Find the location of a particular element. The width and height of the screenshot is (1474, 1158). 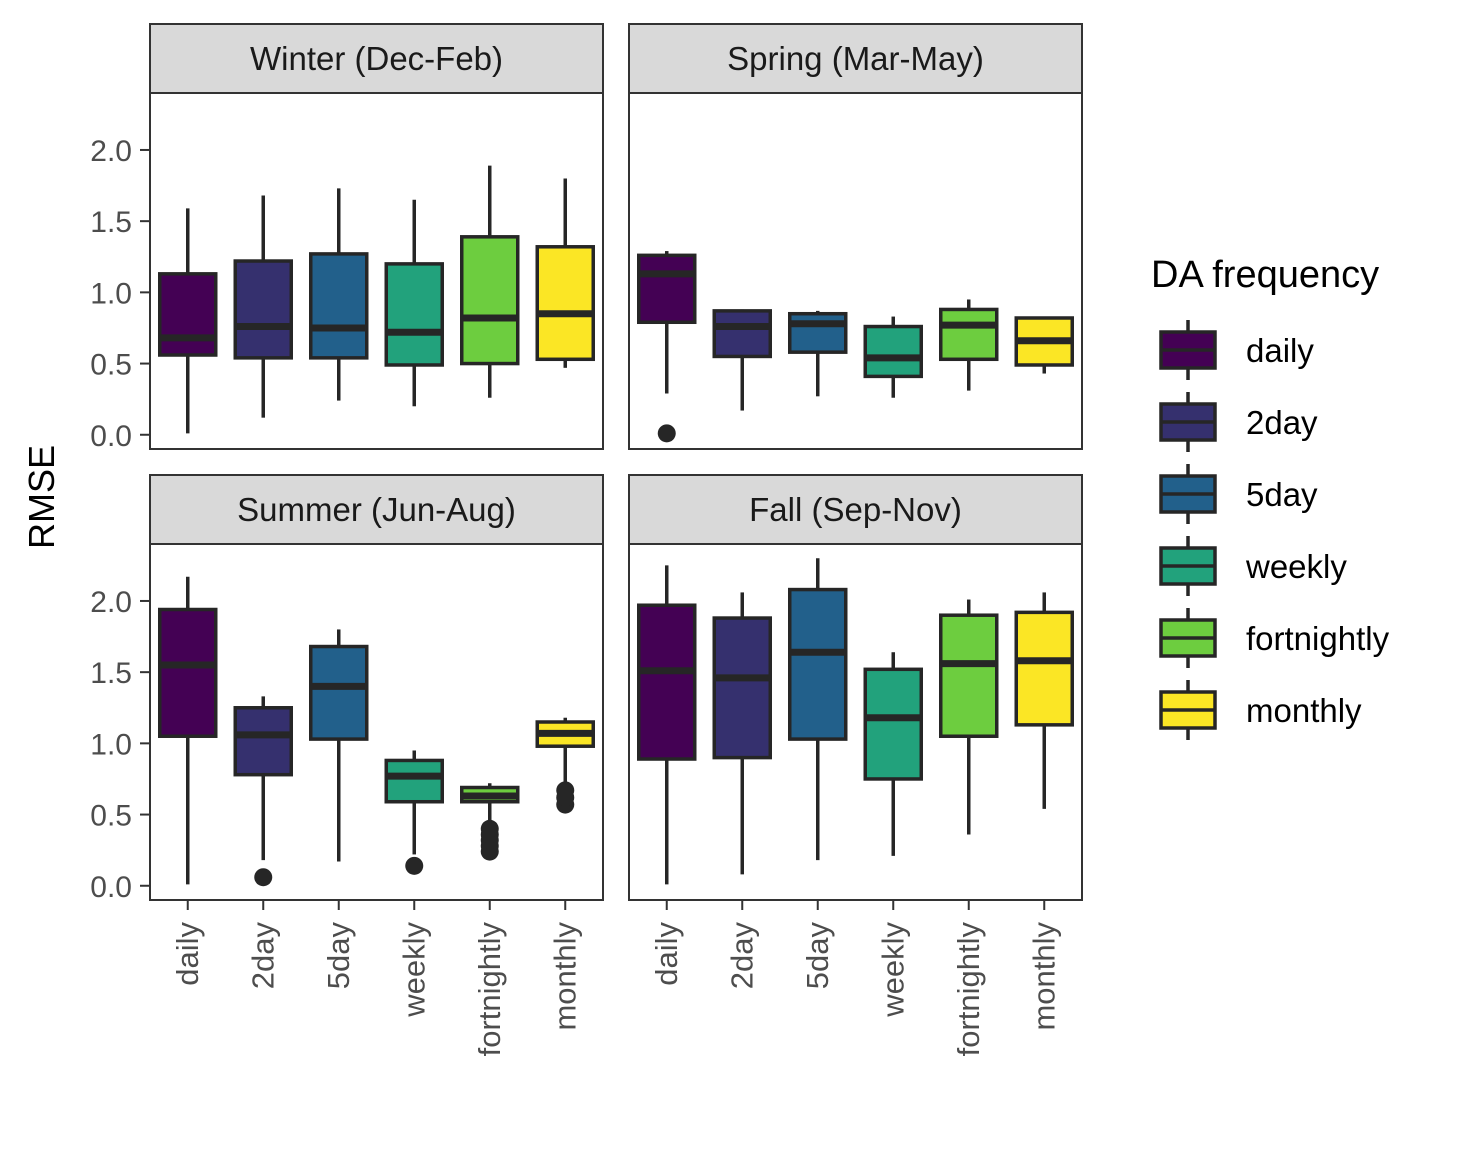

legend-item-daily: daily is located at coordinates (1236, 350).